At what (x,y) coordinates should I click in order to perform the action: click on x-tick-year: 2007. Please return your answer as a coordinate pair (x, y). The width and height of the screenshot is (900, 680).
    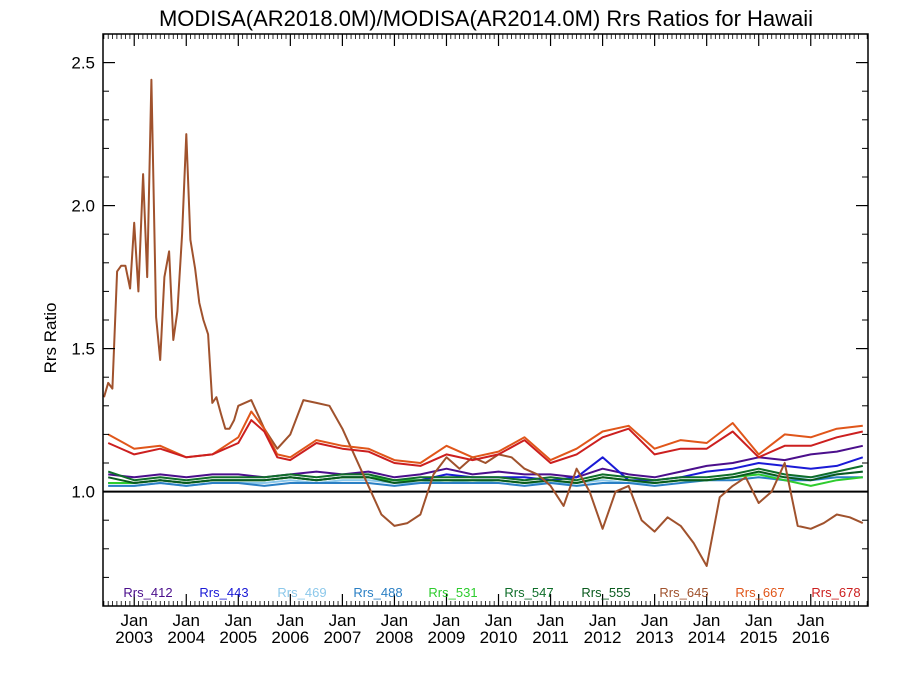
    Looking at the image, I should click on (342, 637).